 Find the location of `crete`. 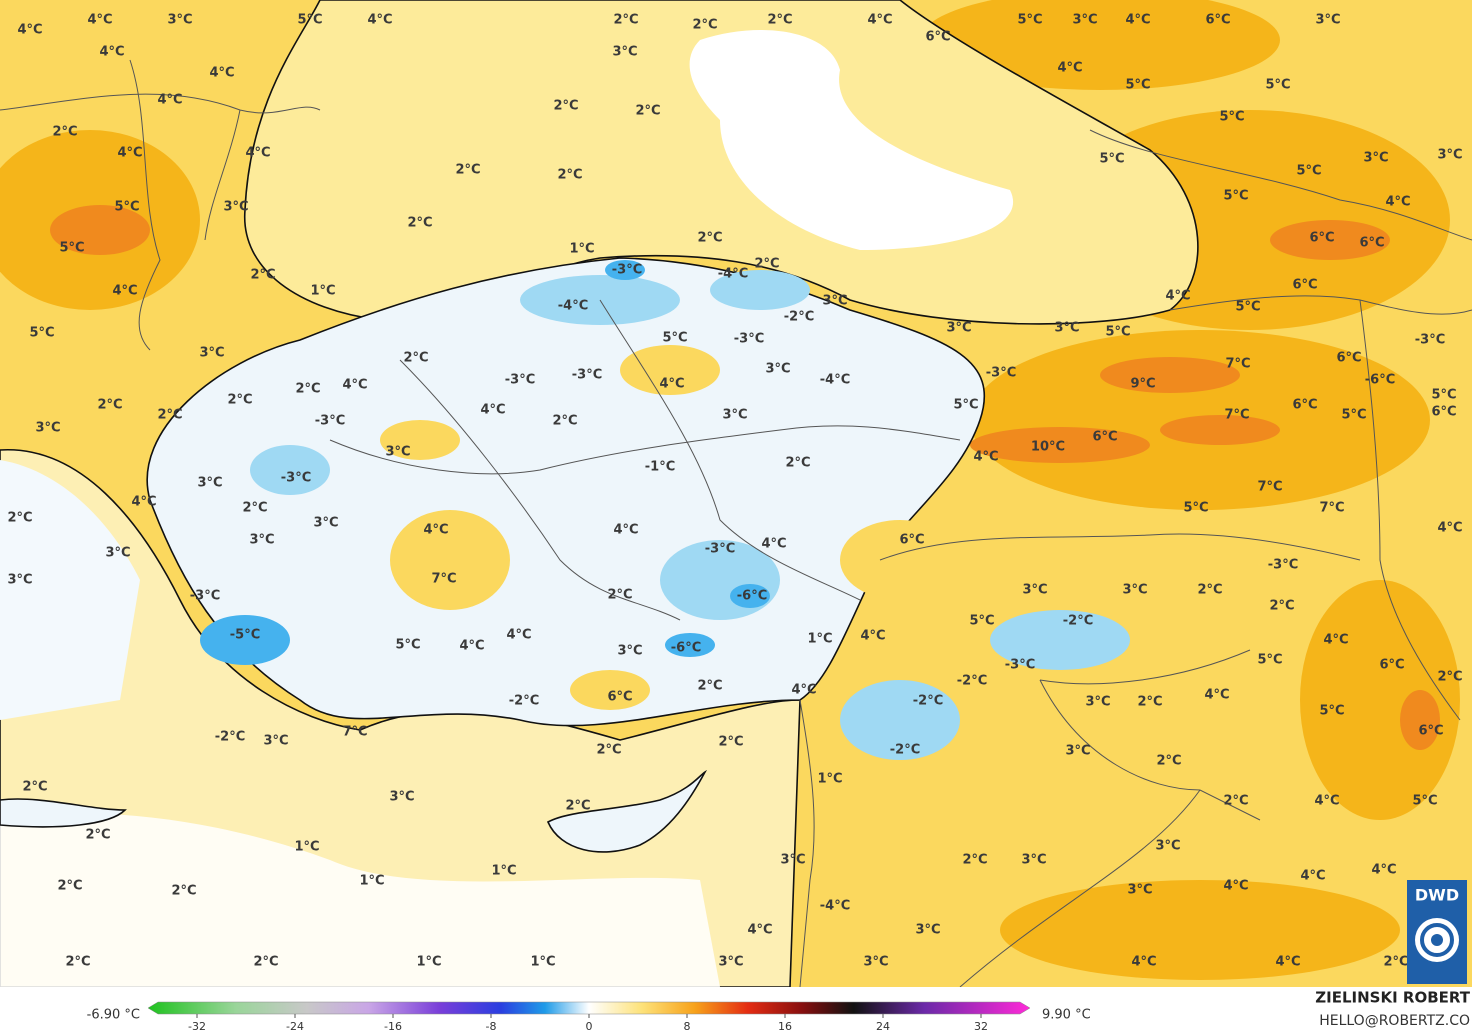

crete is located at coordinates (63, 813).